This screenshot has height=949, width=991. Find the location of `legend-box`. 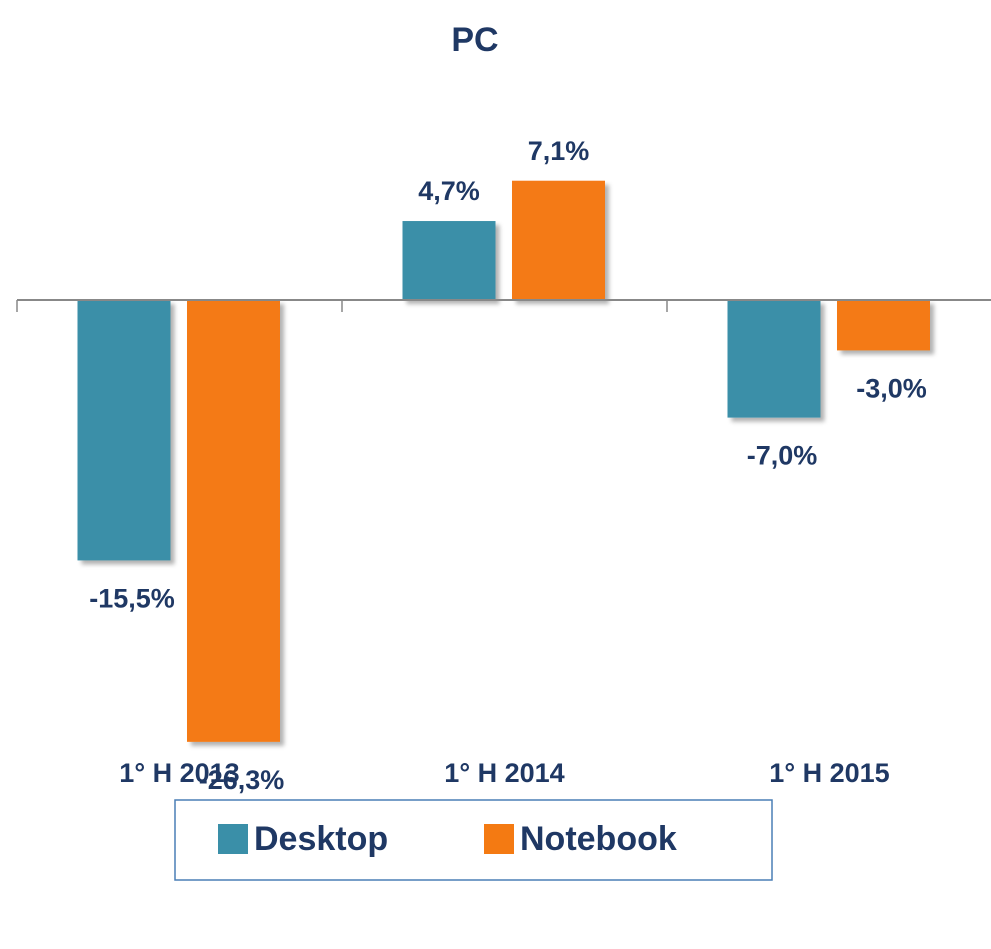

legend-box is located at coordinates (473, 840).